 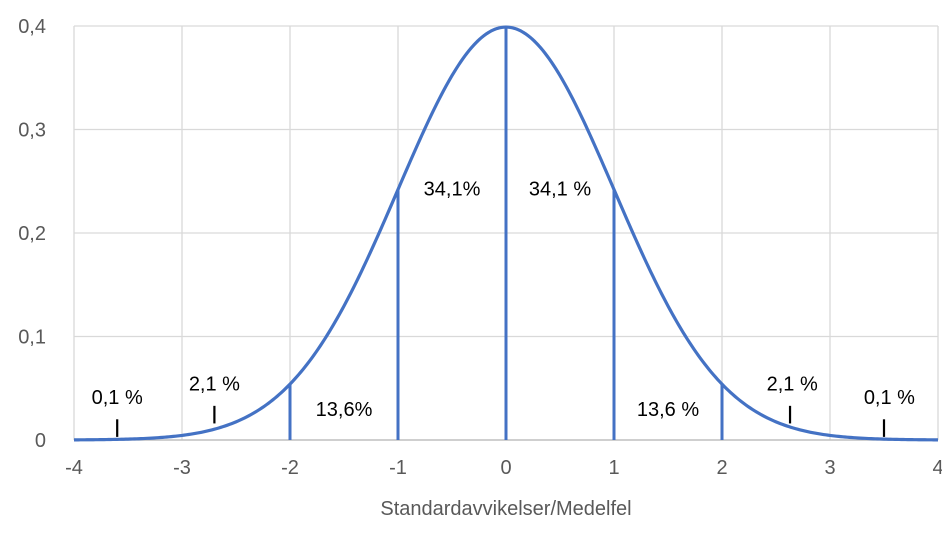 I want to click on y-tick-label: 0, so click(x=40, y=441).